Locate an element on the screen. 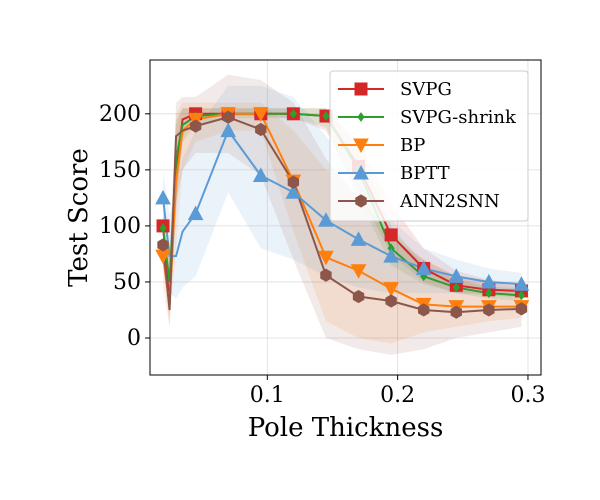 This screenshot has width=600, height=500. y-tick-label: 100 is located at coordinates (120, 226).